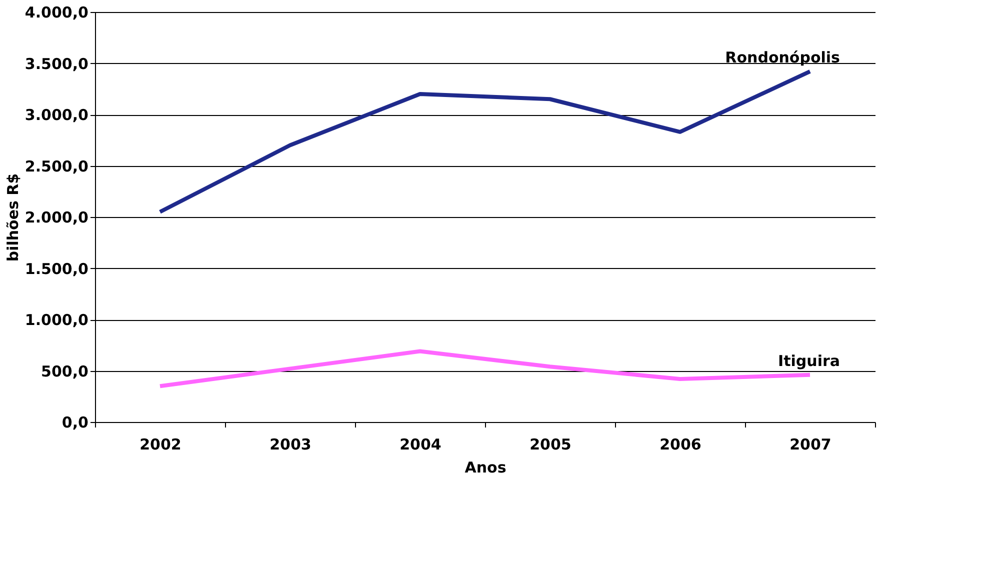  What do you see at coordinates (551, 445) in the screenshot?
I see `x-tick-label: 2005` at bounding box center [551, 445].